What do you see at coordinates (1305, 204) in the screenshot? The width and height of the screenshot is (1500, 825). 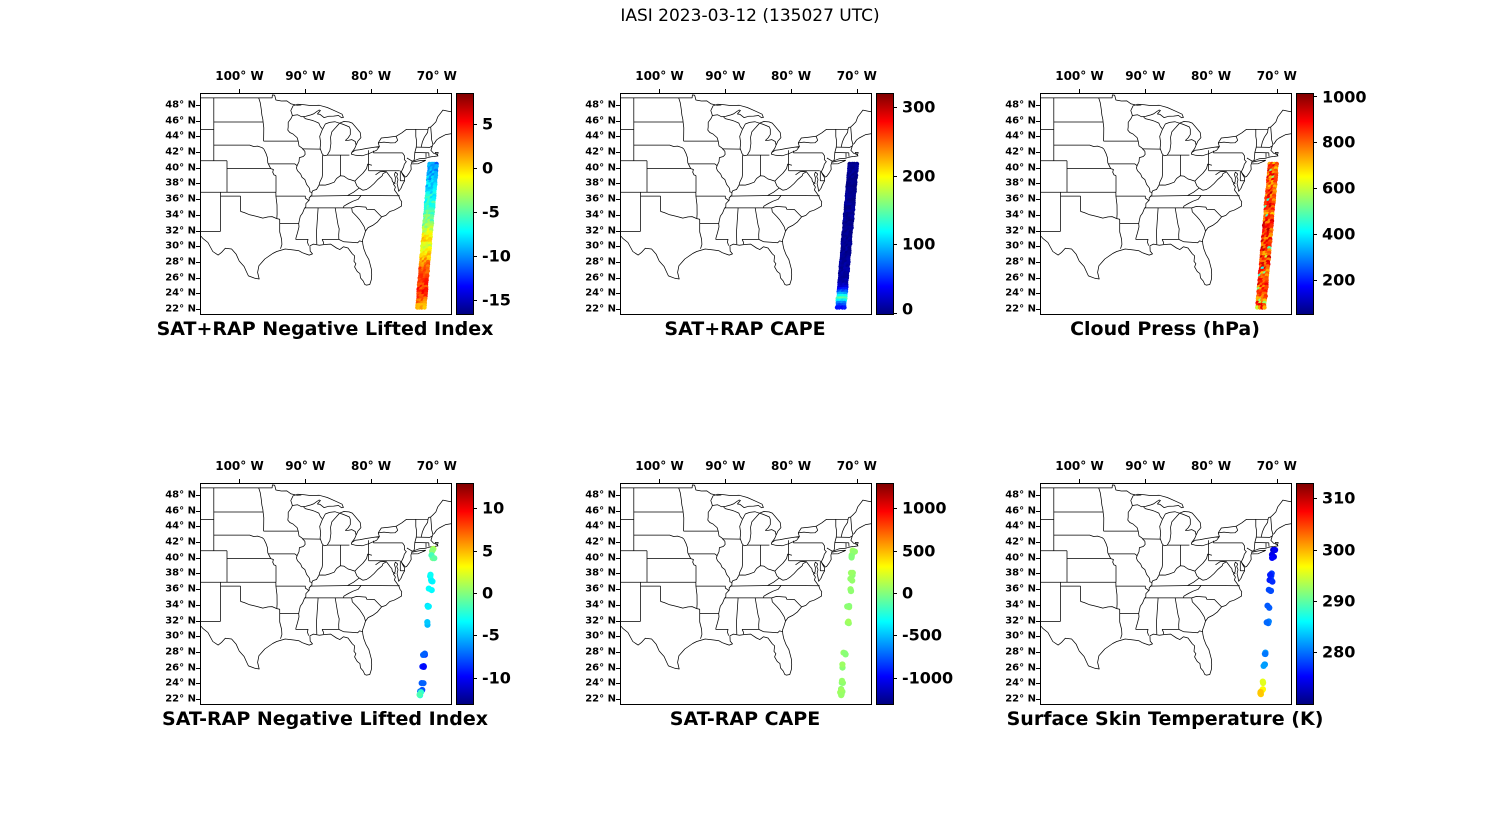 I see `colorbar-gradient` at bounding box center [1305, 204].